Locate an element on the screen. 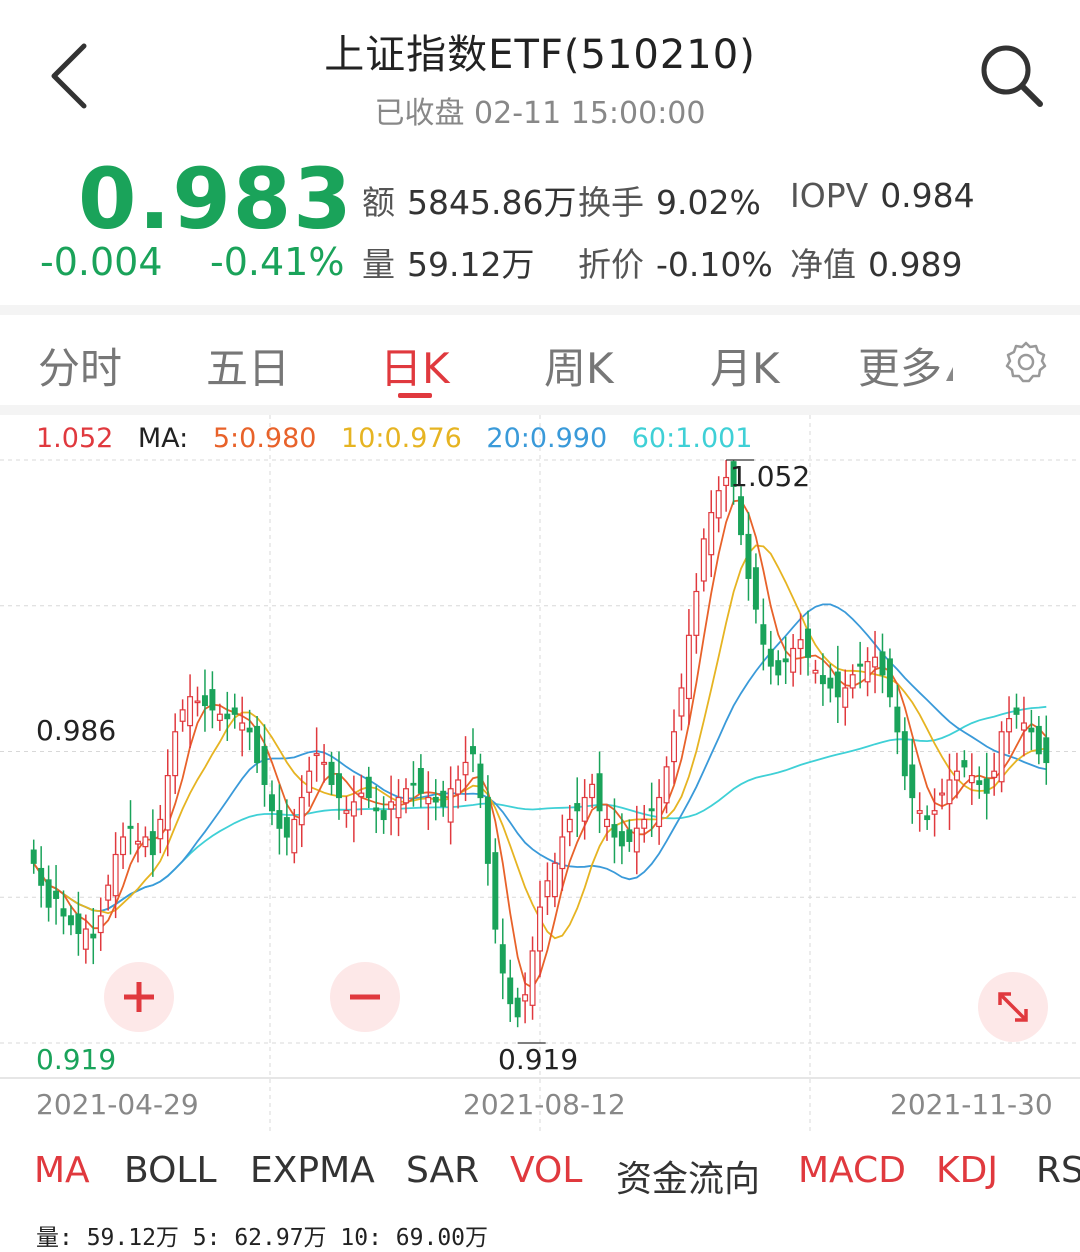 The height and width of the screenshot is (1252, 1080). tab-monthly-k: 月K is located at coordinates (745, 368).